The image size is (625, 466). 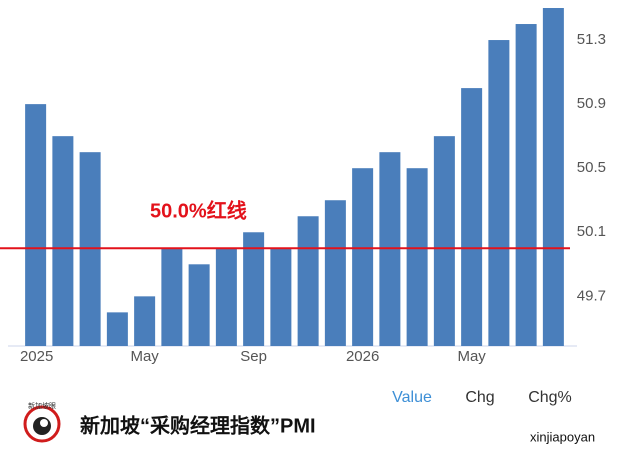 I want to click on tab: Value, so click(x=412, y=397).